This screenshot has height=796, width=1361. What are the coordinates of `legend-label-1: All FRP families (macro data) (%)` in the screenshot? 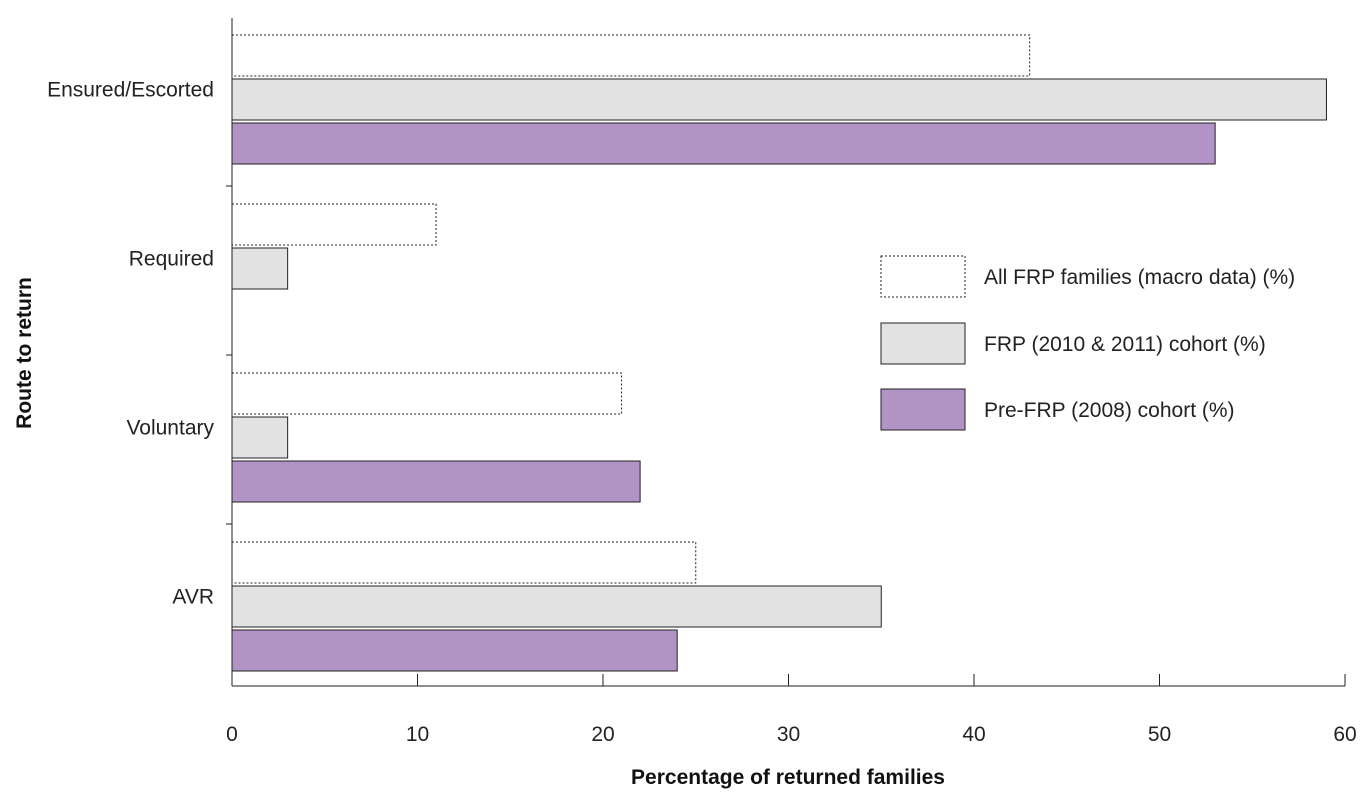 It's located at (1139, 277).